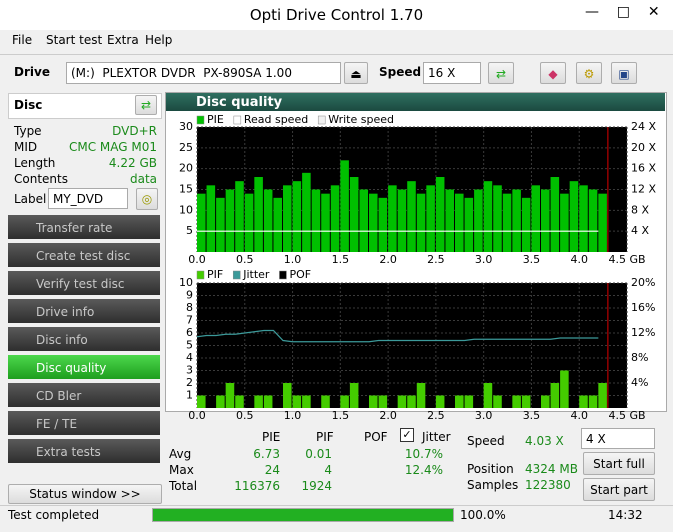  What do you see at coordinates (84, 228) in the screenshot?
I see `nav-button: Transfer rate` at bounding box center [84, 228].